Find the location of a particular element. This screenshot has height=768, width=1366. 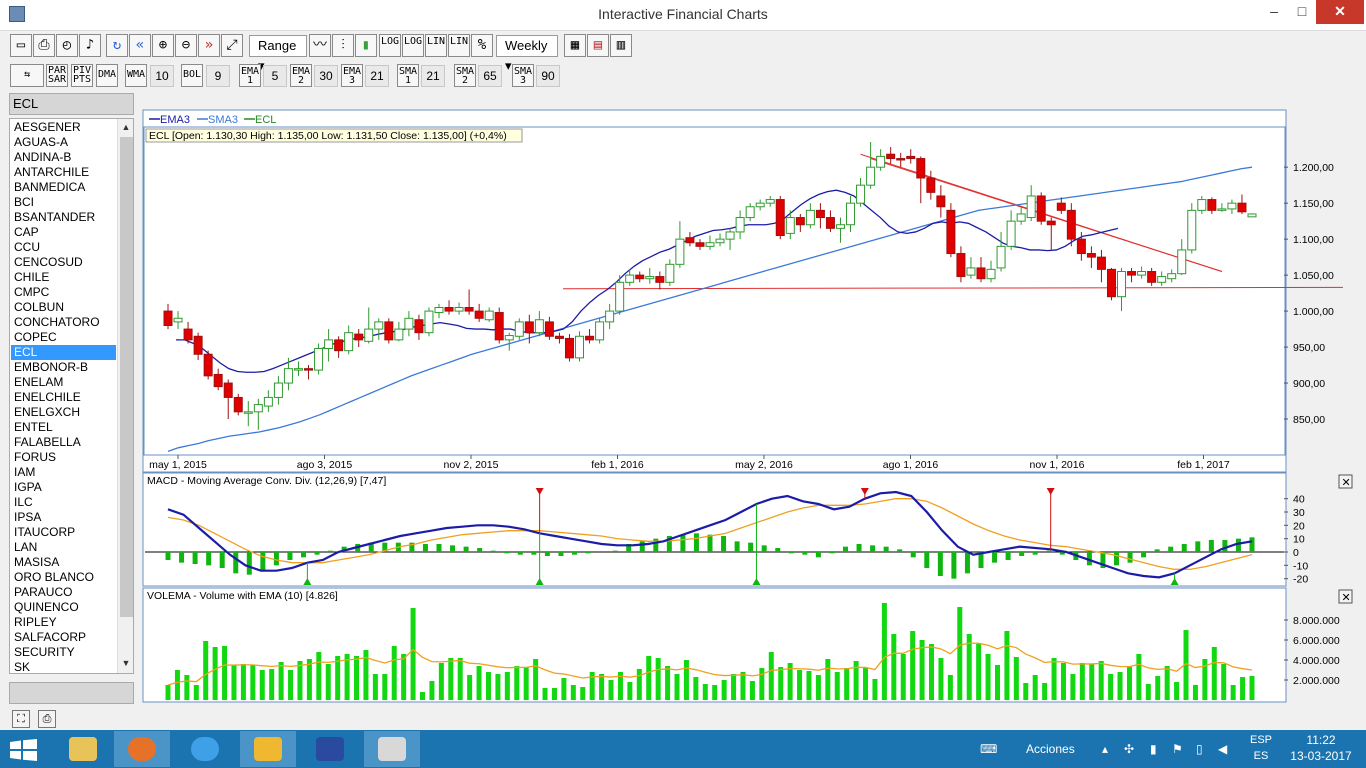

symbol-list-item: ENTEL is located at coordinates (33, 427).